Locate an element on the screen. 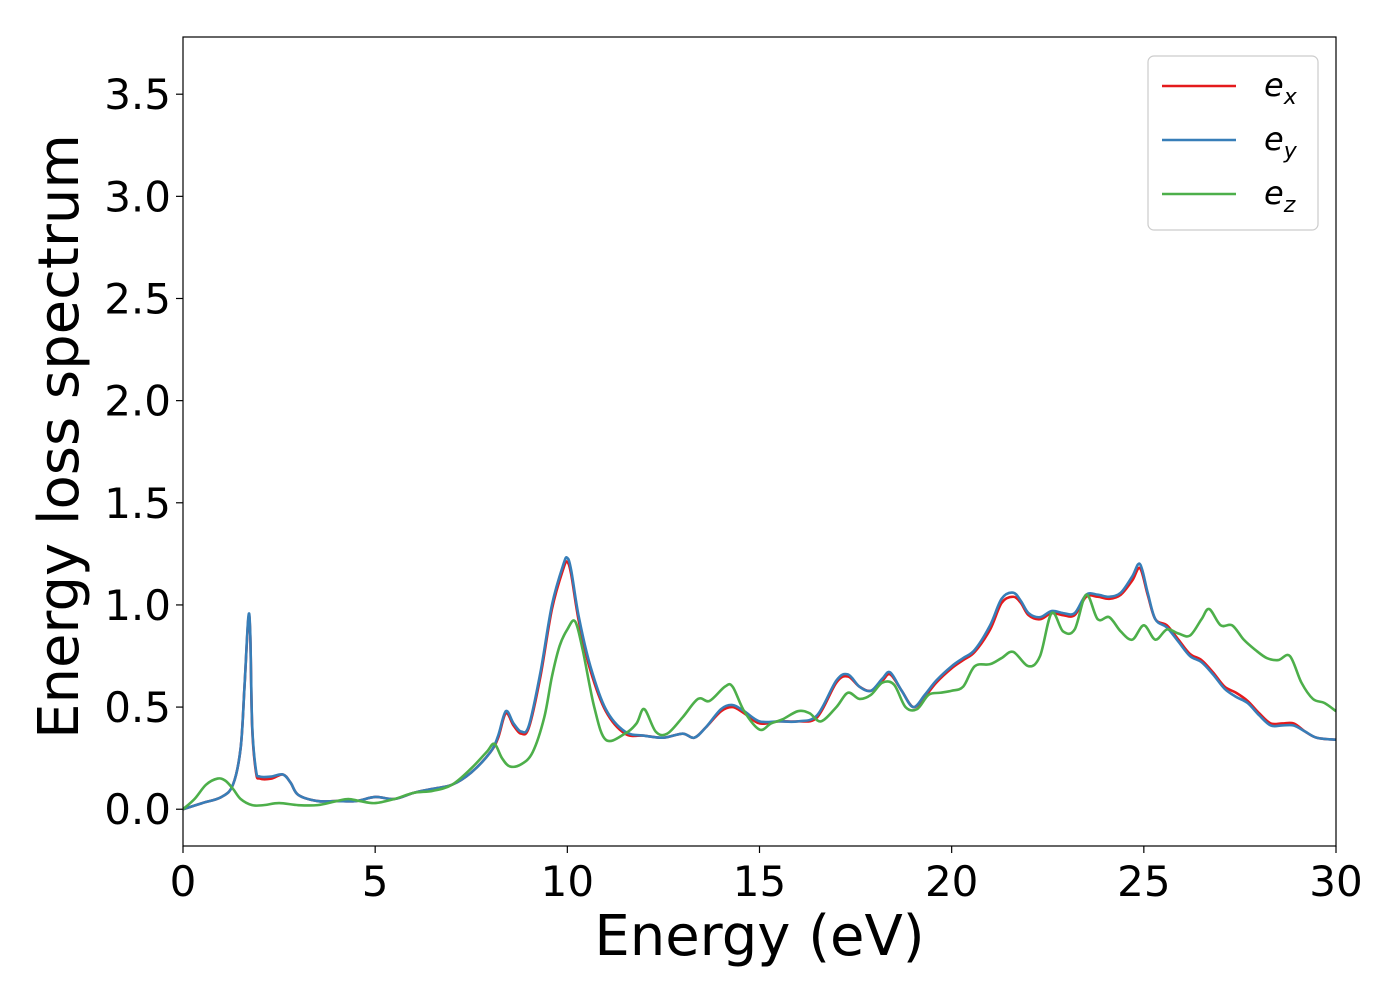  y-axis-label: Energy loss spectrum is located at coordinates (59, 436).